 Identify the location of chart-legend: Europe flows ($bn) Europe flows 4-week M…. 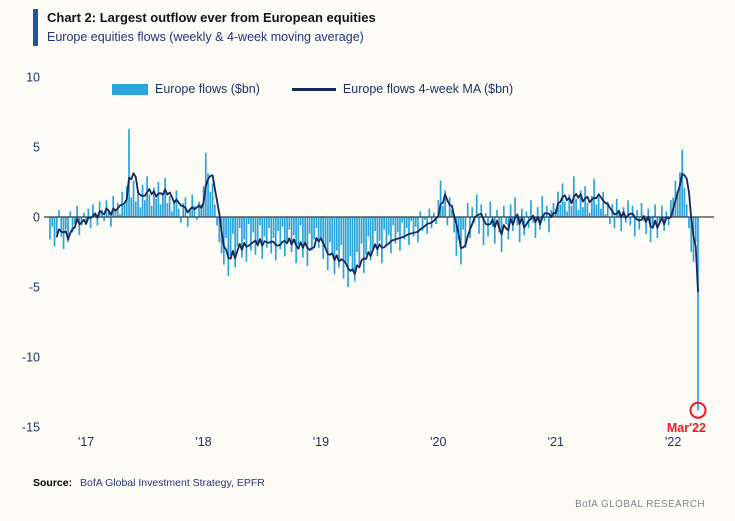
(312, 89).